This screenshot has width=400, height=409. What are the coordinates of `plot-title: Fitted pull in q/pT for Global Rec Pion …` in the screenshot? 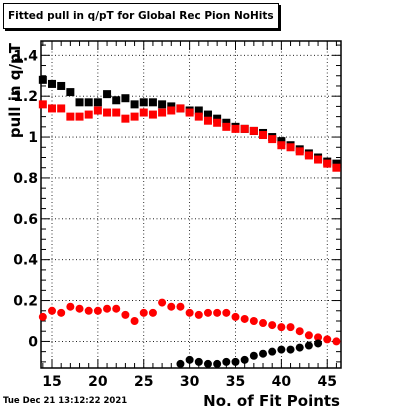 It's located at (141, 16).